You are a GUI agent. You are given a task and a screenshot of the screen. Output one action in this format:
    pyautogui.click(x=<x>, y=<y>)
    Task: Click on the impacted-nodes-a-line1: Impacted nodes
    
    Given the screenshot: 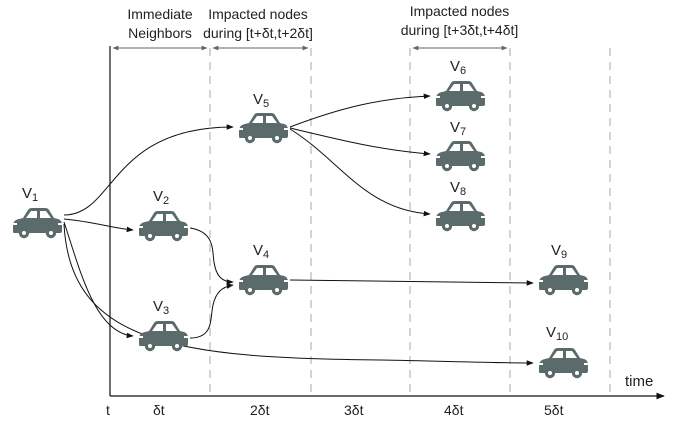 What is the action you would take?
    pyautogui.click(x=258, y=14)
    